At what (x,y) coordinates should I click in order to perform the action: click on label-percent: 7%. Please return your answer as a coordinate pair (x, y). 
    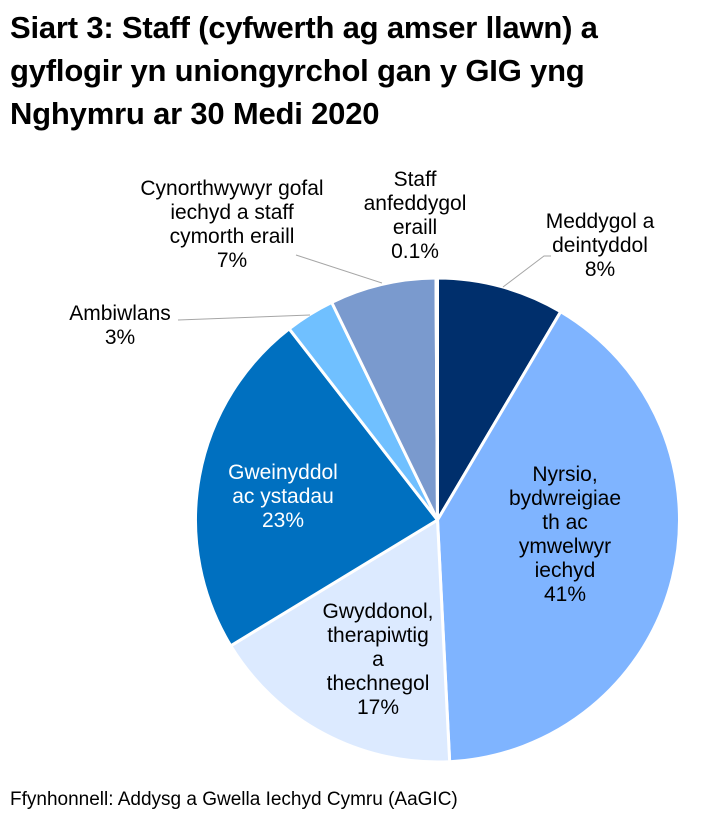
    Looking at the image, I should click on (232, 260).